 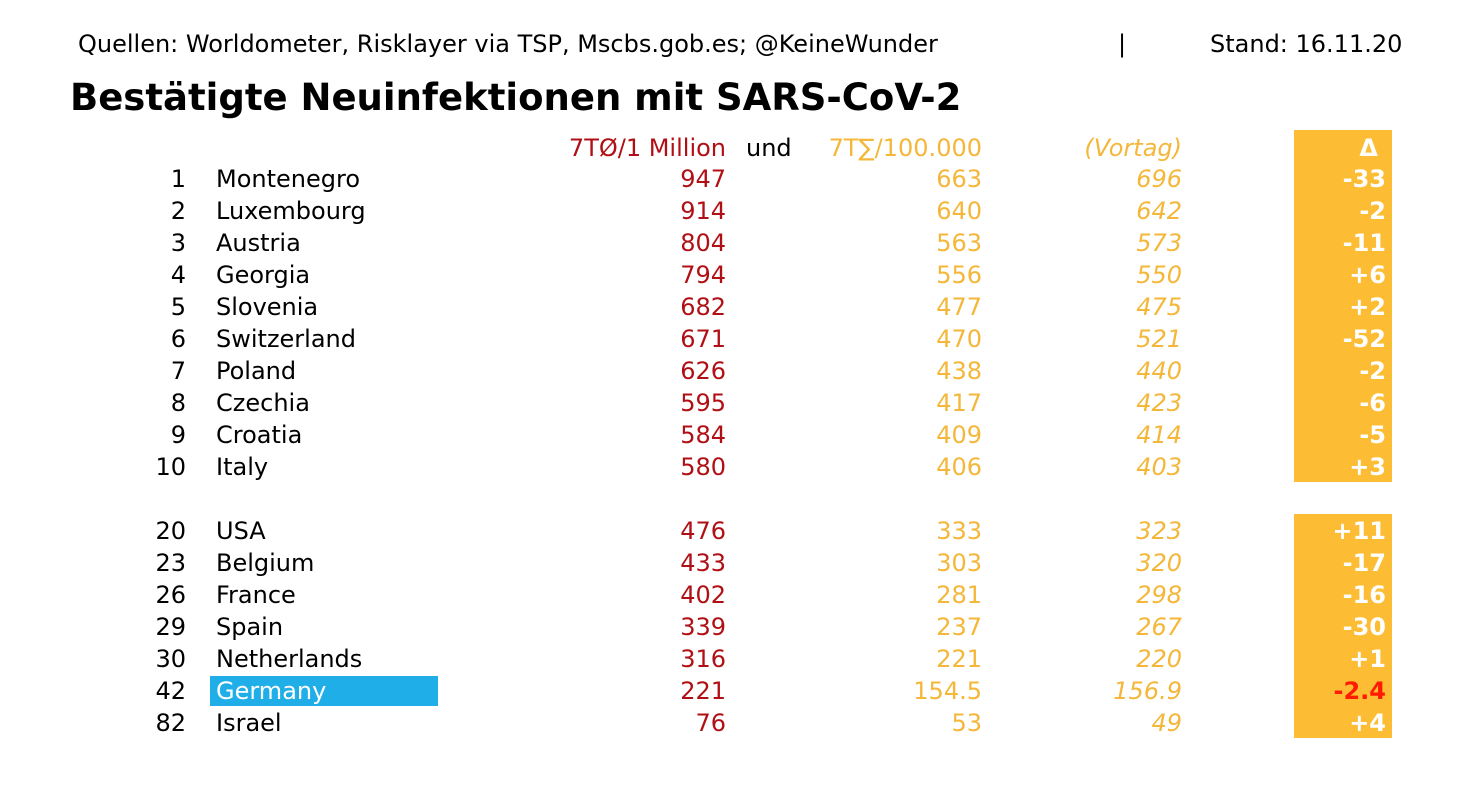 I want to click on previous-day-cell: 423, so click(x=1159, y=403).